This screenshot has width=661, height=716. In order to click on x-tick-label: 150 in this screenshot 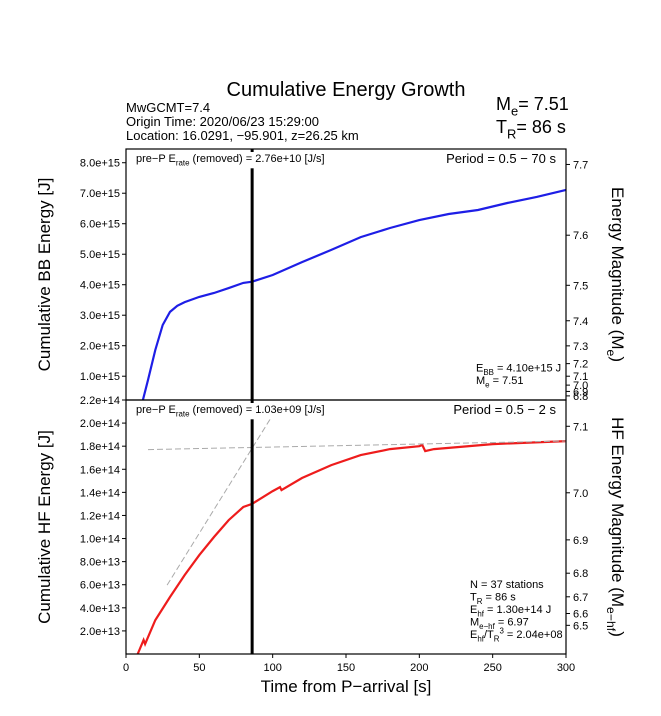, I will do `click(346, 668)`.